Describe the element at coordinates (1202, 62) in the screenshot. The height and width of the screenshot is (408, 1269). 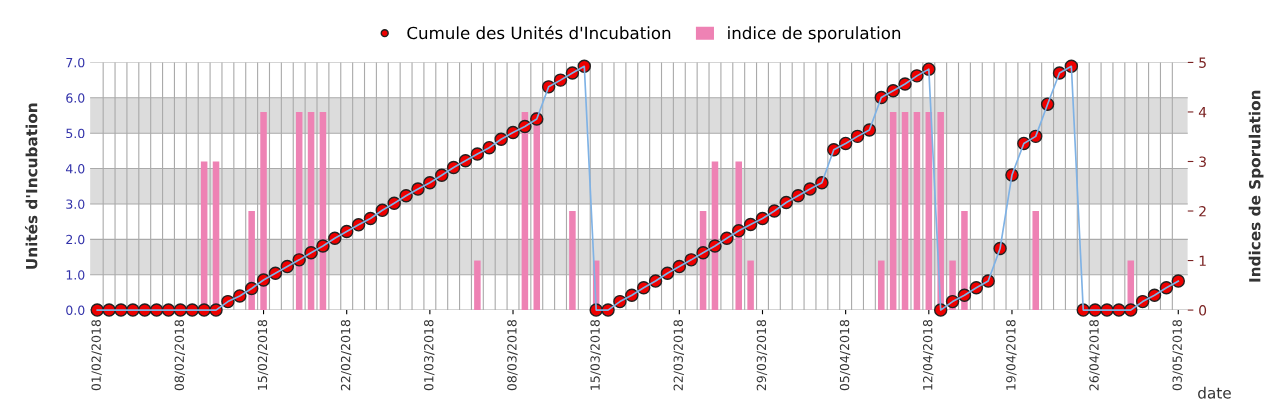
I see `y2-tick-label: 5` at that location.